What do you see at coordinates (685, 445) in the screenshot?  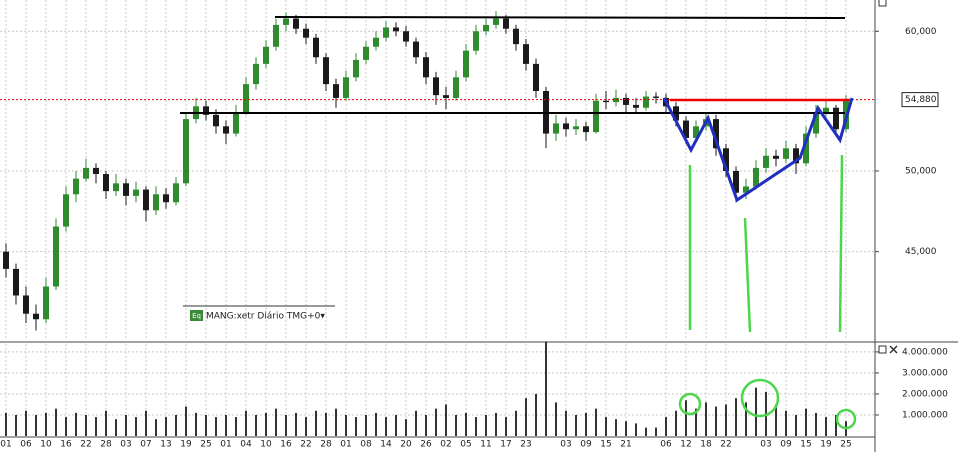 I see `x-tick-label: 12` at bounding box center [685, 445].